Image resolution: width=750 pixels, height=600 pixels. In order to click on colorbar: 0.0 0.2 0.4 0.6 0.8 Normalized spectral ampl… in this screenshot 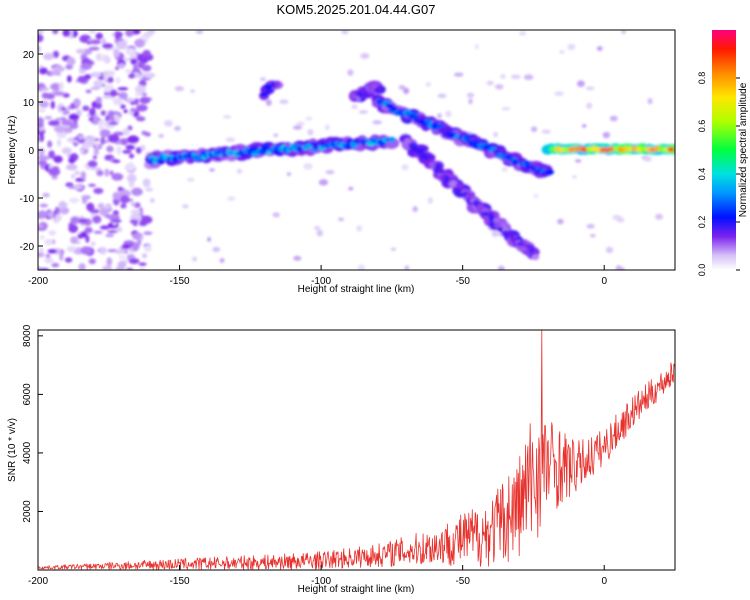, I will do `click(723, 153)`.